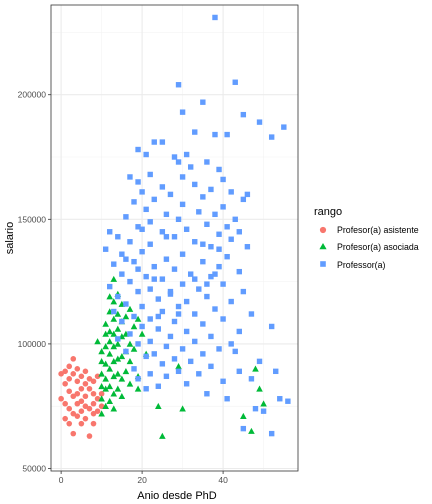 The image size is (432, 504). Describe the element at coordinates (378, 230) in the screenshot. I see `legend-label-asistente: Profesor(a) asistente` at that location.